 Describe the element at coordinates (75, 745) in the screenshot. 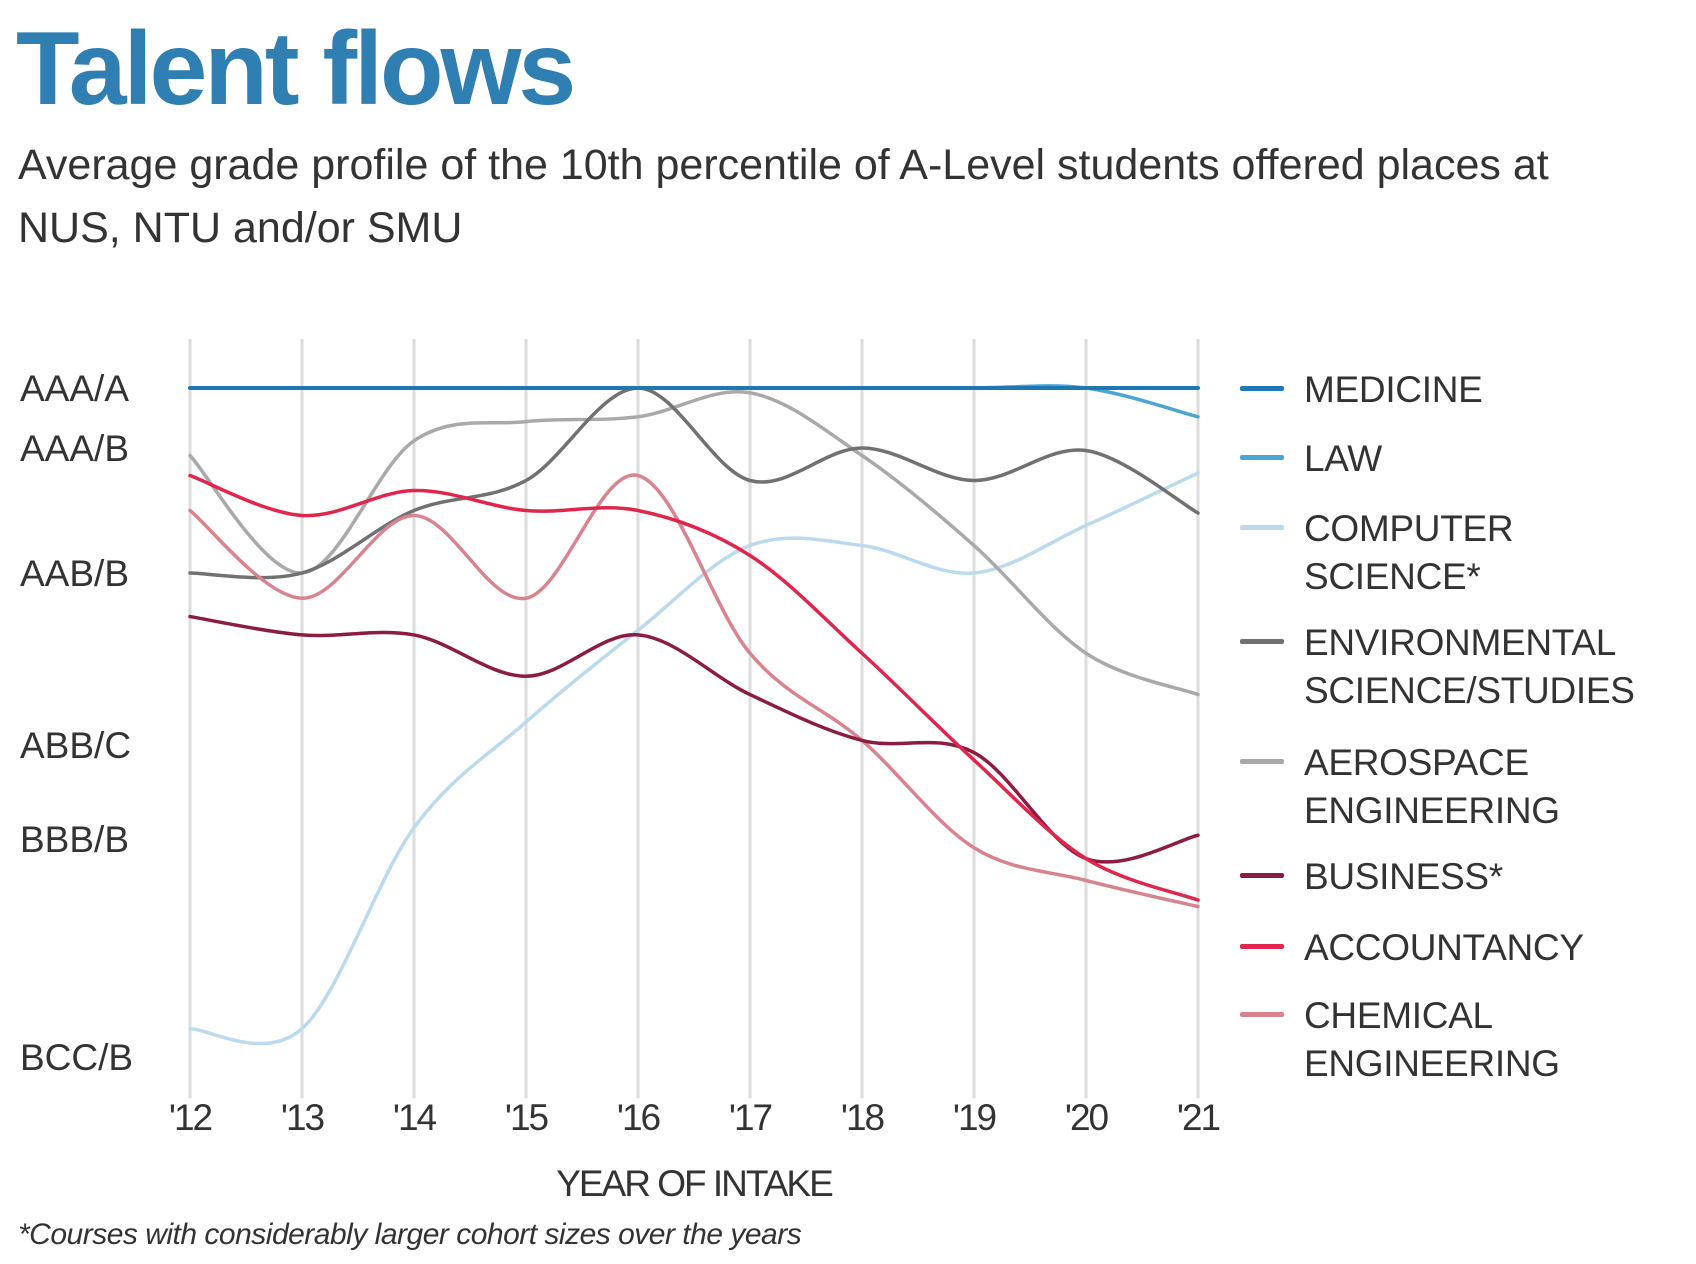

I see `y-tick-label: ABB/C` at that location.